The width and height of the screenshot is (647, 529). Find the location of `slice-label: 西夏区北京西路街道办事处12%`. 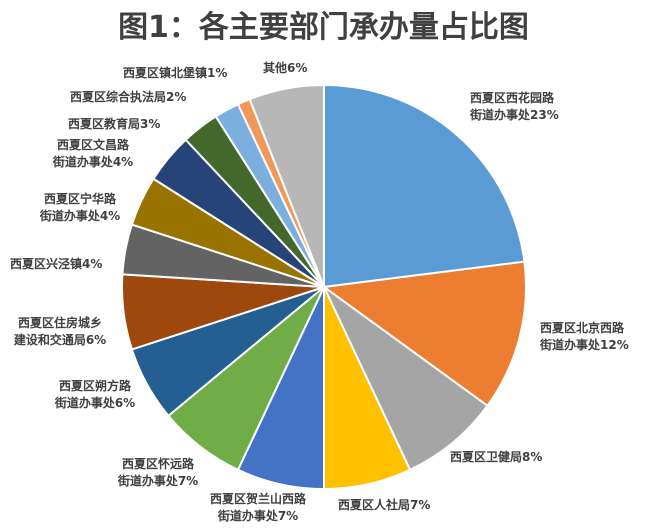

slice-label: 西夏区北京西路街道办事处12% is located at coordinates (584, 336).